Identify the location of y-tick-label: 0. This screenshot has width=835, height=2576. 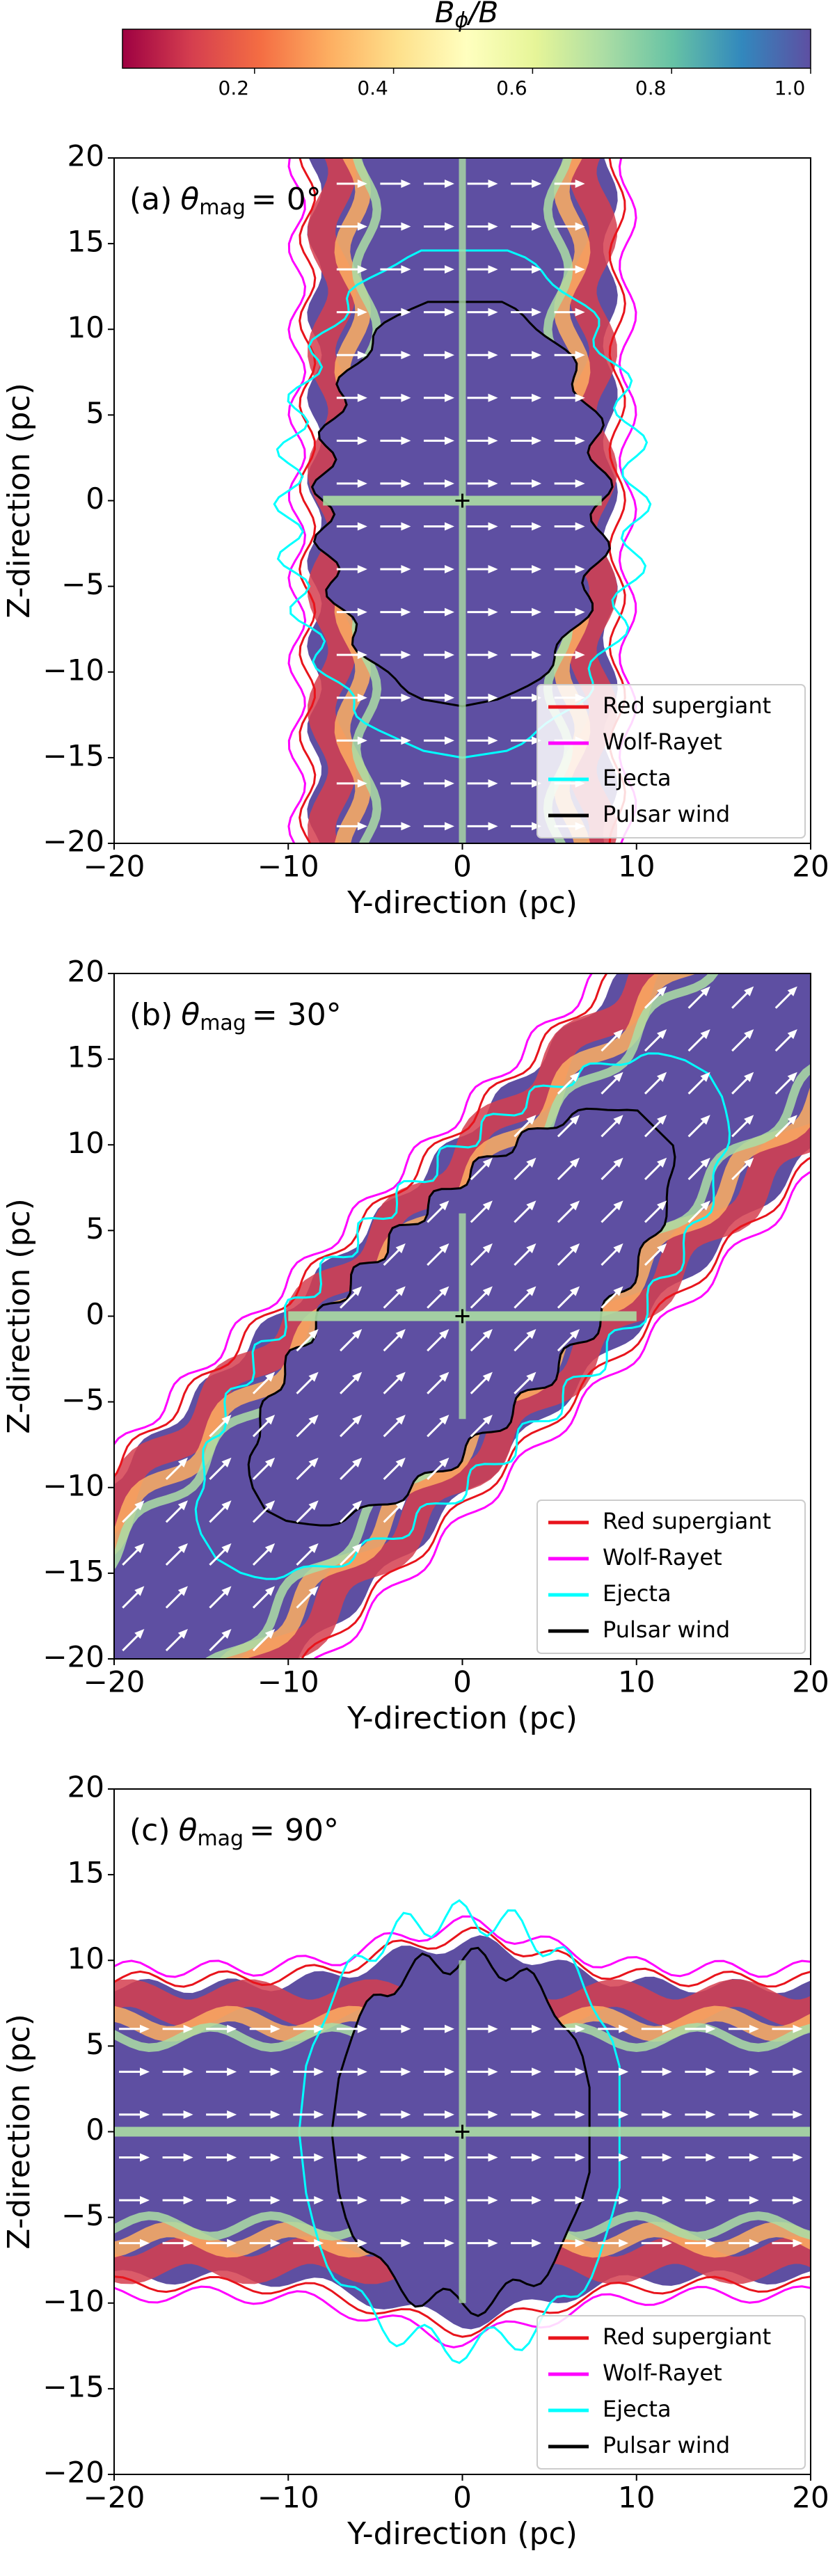
(95, 499).